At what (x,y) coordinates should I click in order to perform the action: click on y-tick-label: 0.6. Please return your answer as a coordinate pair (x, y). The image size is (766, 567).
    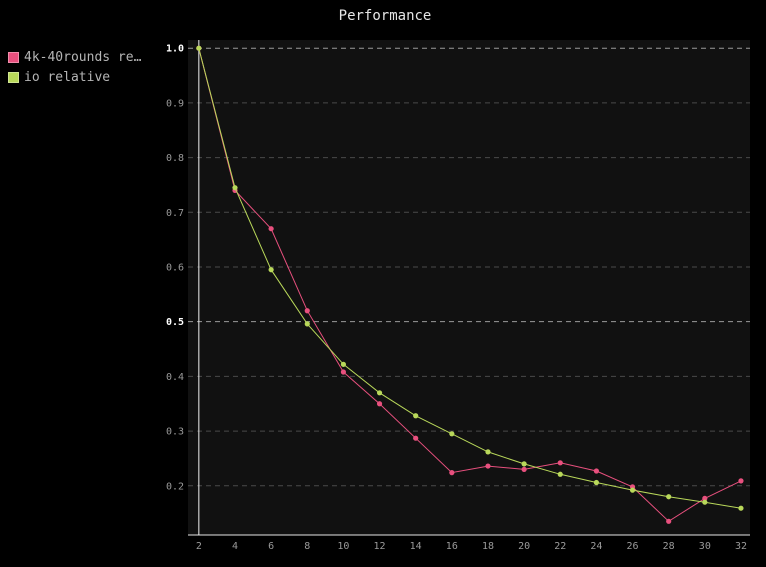
    Looking at the image, I should click on (175, 267).